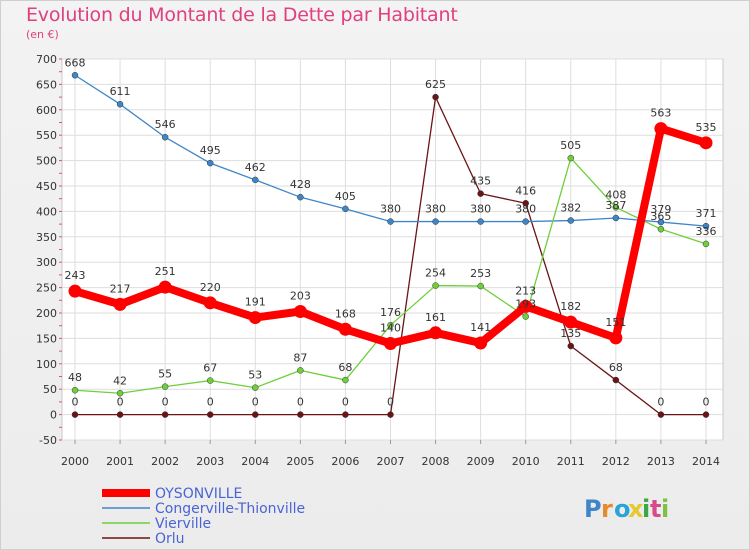 The height and width of the screenshot is (550, 750). I want to click on y-tick-label: 250, so click(46, 288).